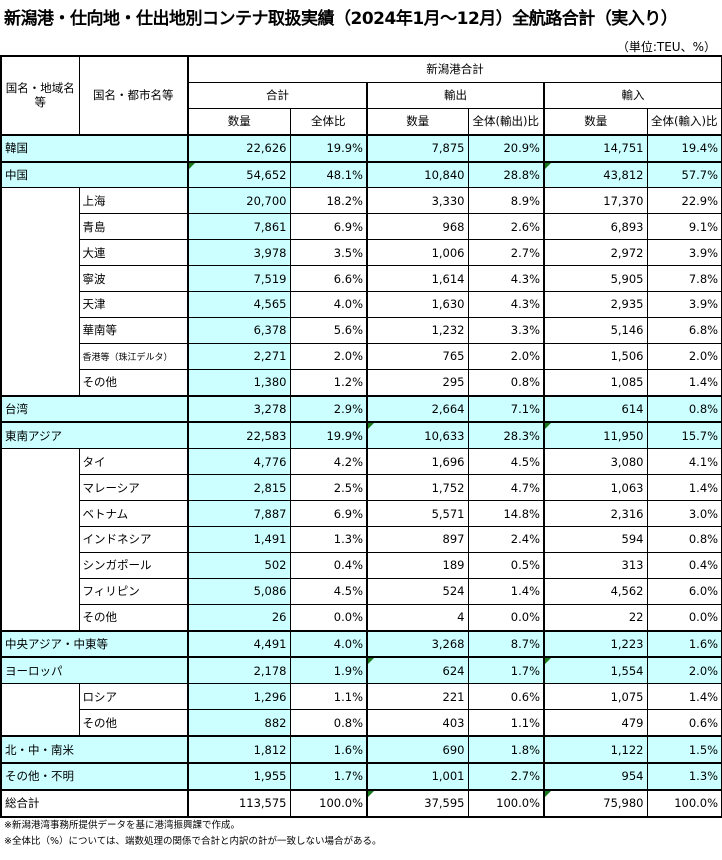  I want to click on cell-import-ratio: 6.8%, so click(684, 330).